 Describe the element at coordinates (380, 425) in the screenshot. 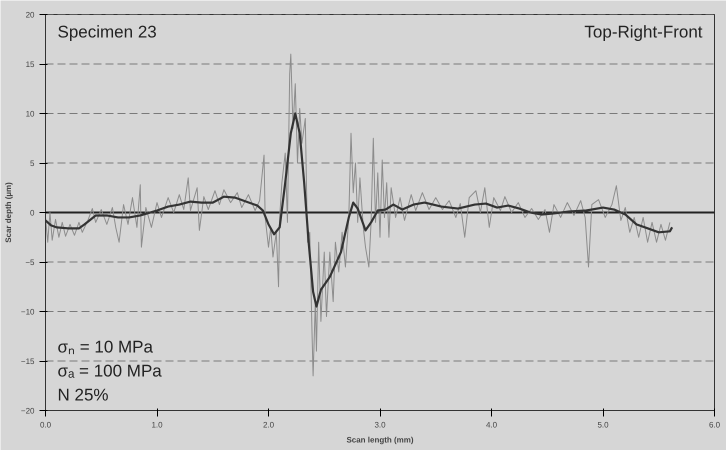

I see `x-tick-label: 3.0` at that location.